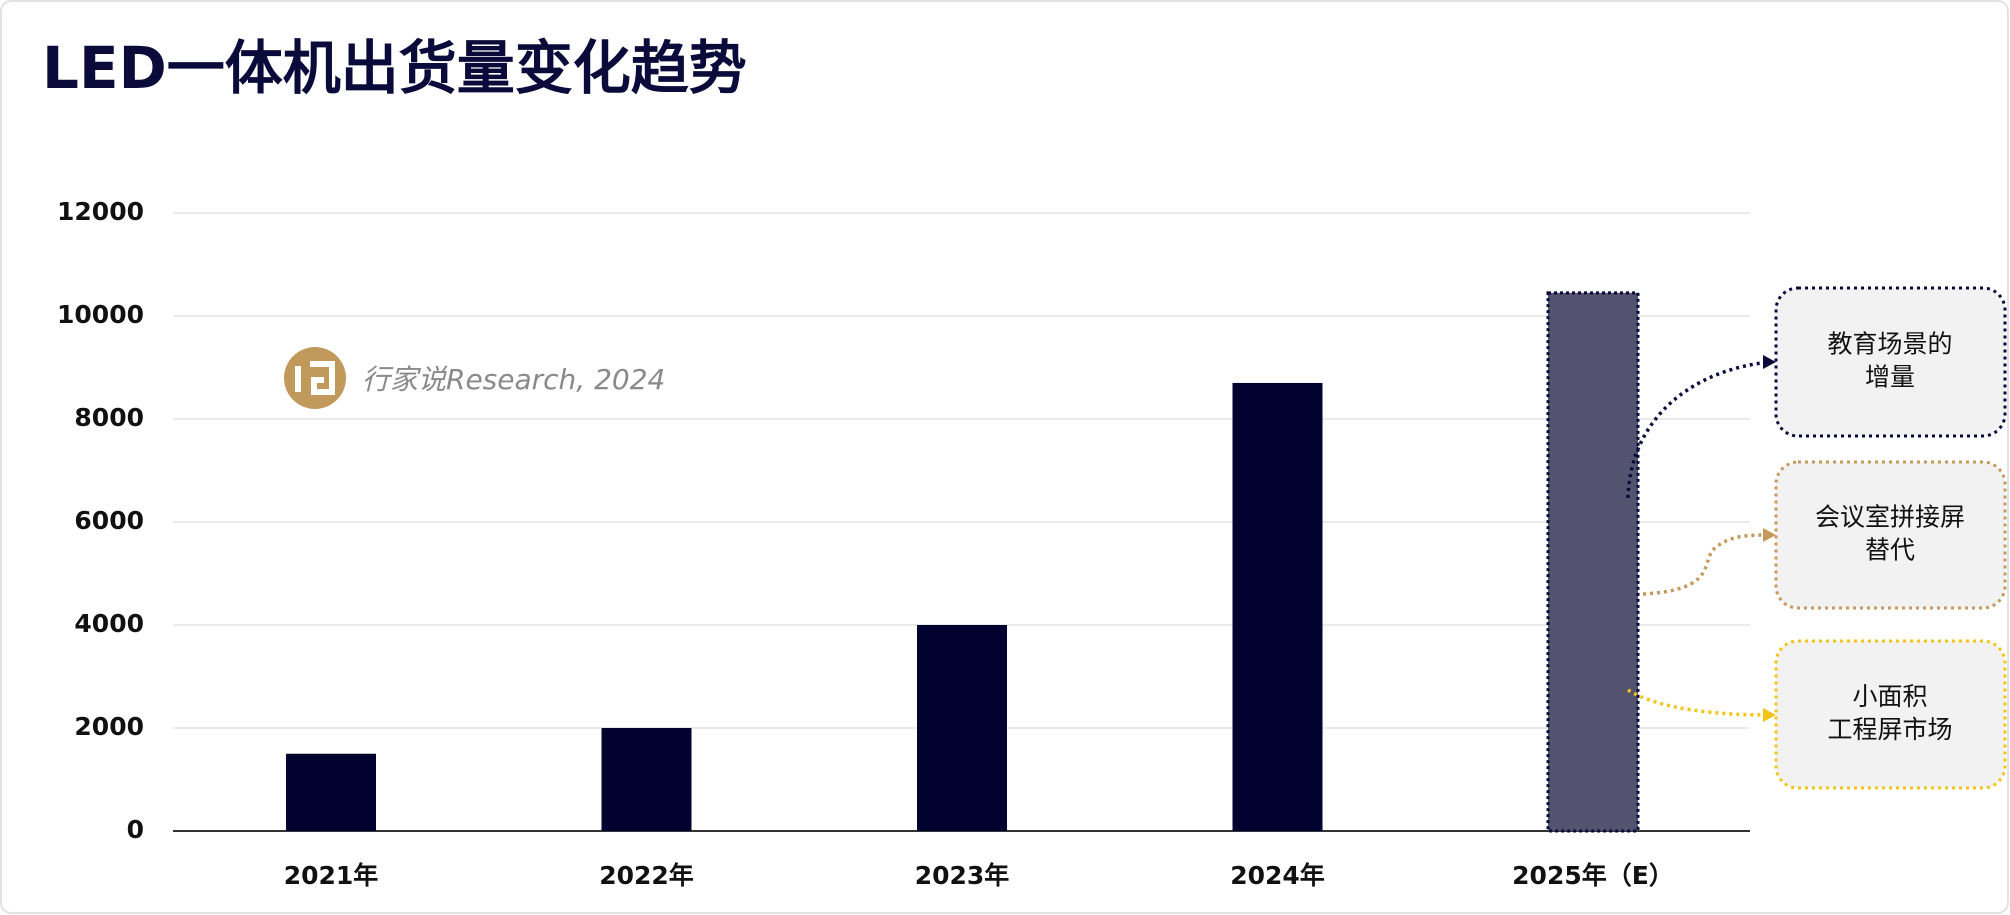 This screenshot has width=2010, height=915. I want to click on y-tick-label: 6000, so click(109, 520).